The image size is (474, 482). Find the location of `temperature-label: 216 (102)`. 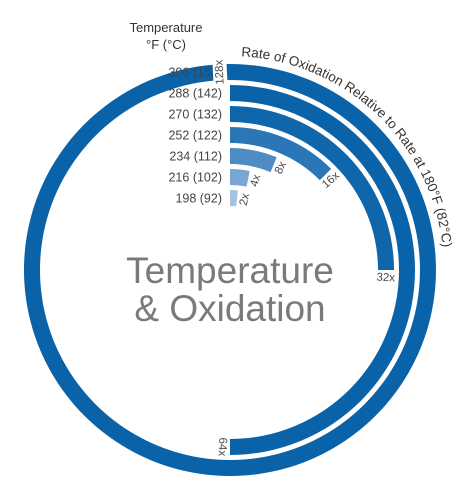

temperature-label: 216 (102) is located at coordinates (195, 178).